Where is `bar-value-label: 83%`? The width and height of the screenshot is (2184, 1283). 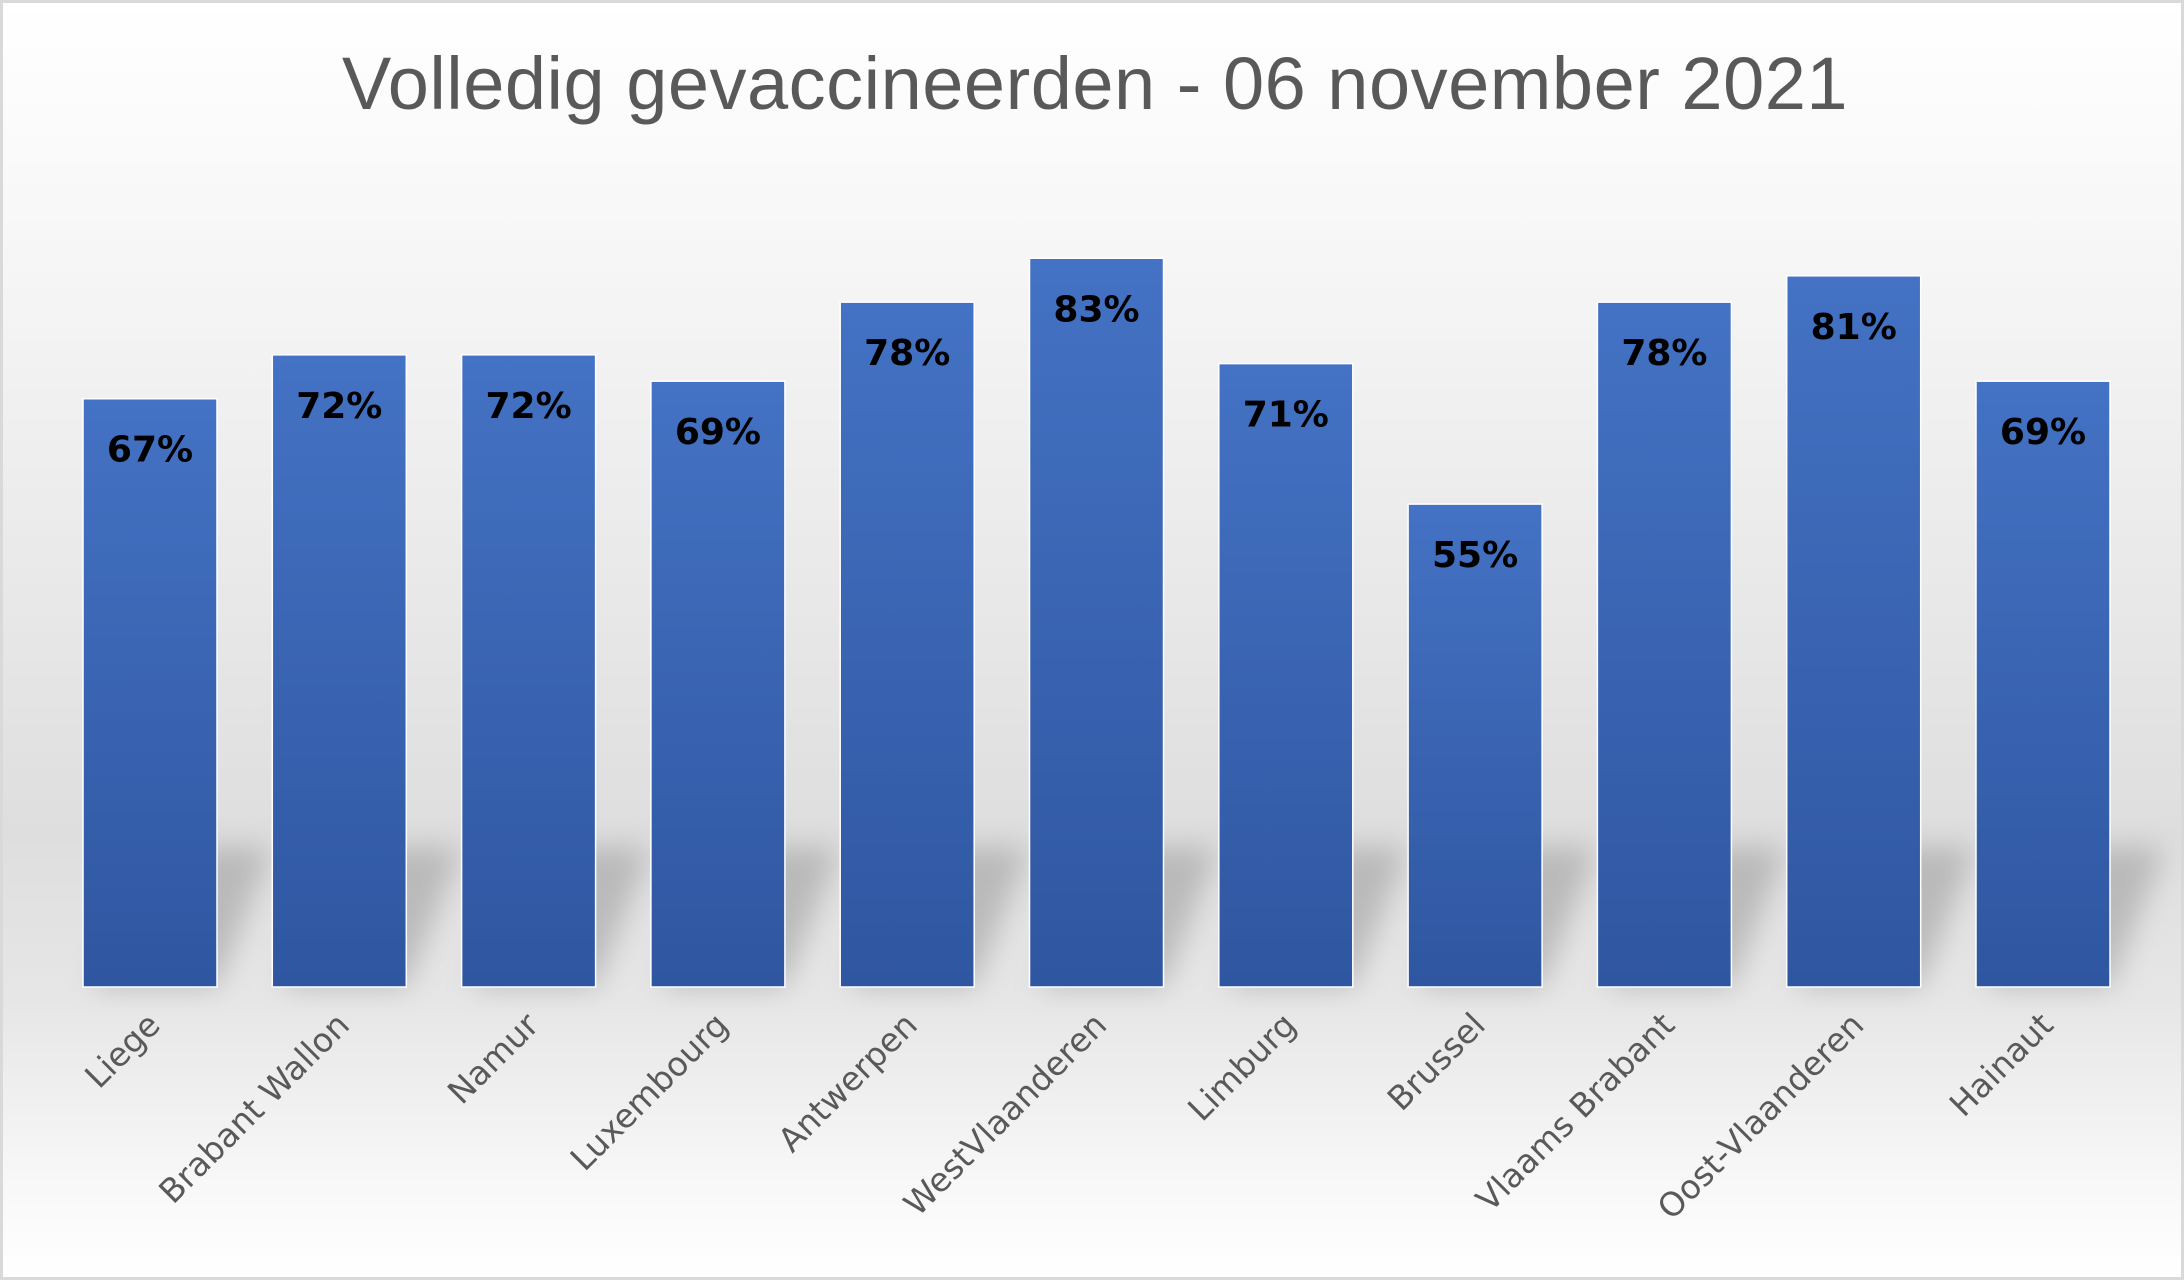
bar-value-label: 83% is located at coordinates (1096, 309).